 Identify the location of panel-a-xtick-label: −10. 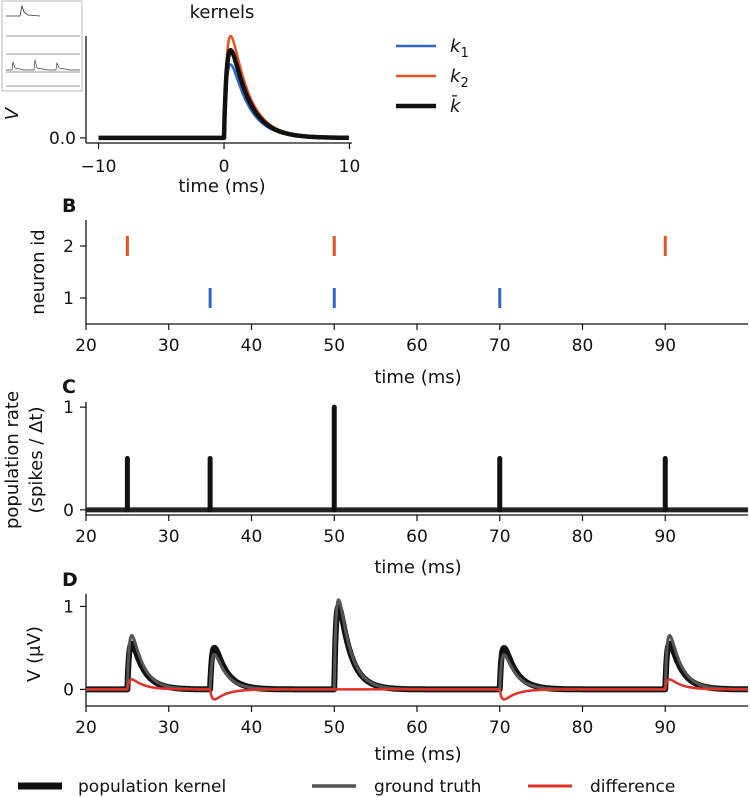
(99, 167).